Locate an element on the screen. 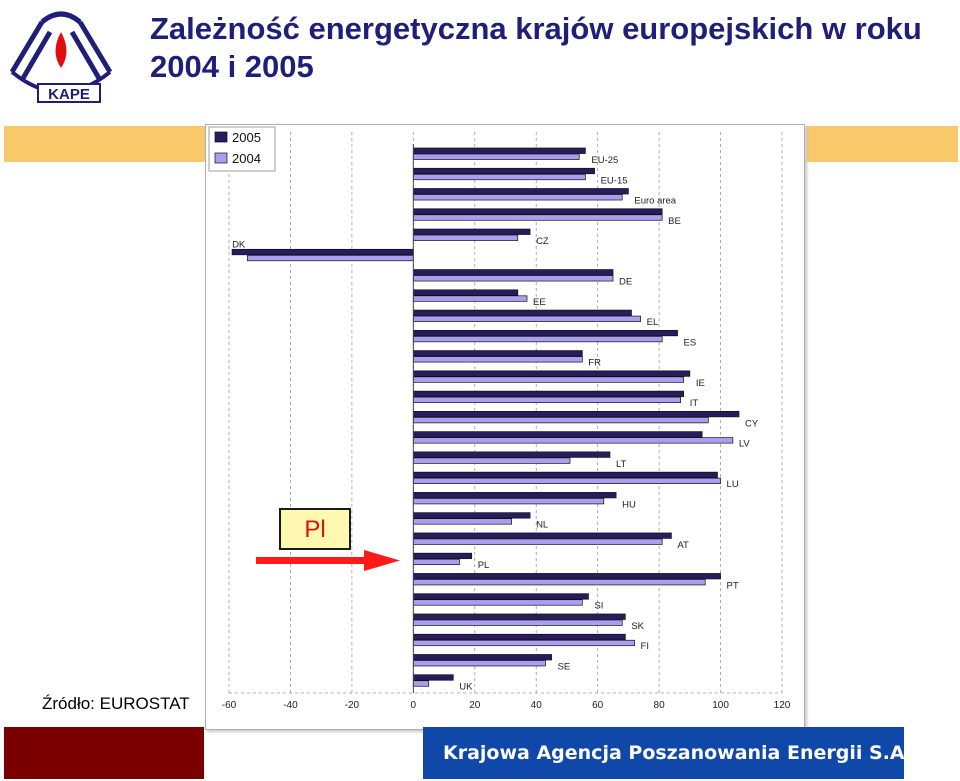 Image resolution: width=960 pixels, height=781 pixels. bar-2005-se is located at coordinates (482, 657).